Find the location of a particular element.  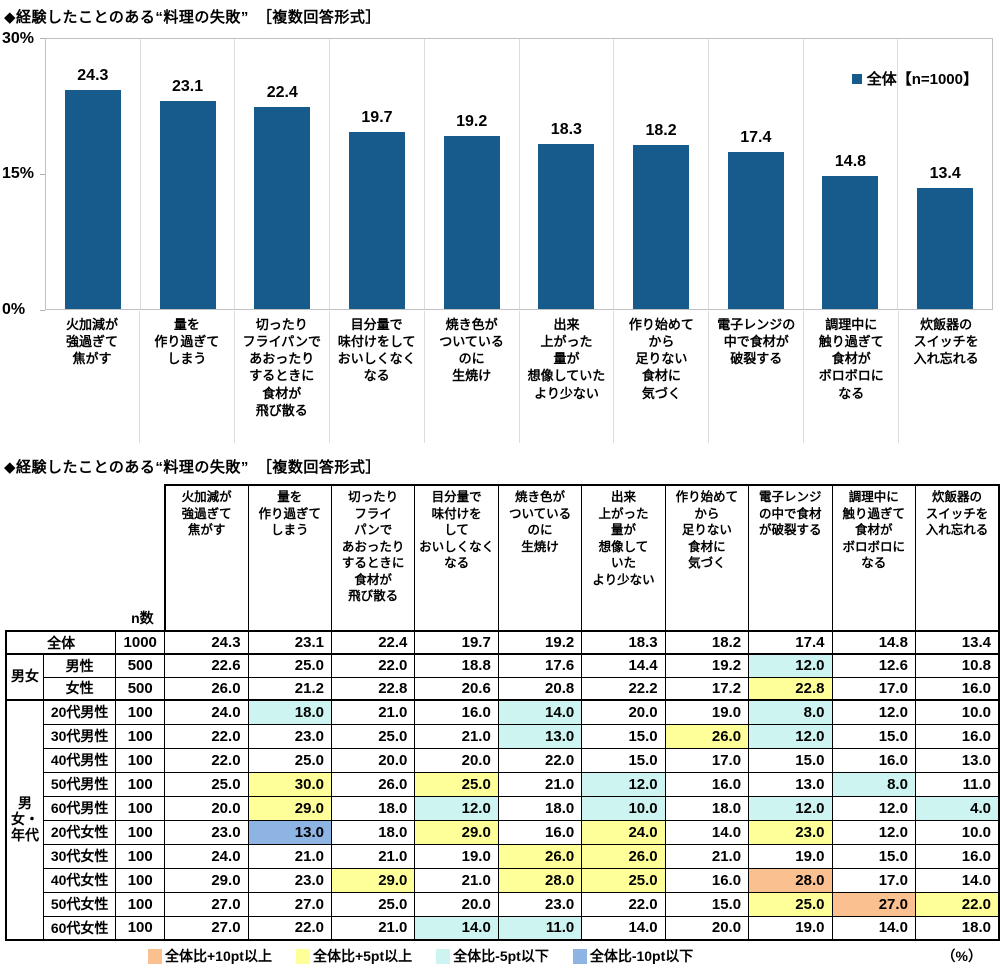

bar-value-label: 19.2 is located at coordinates (472, 121).